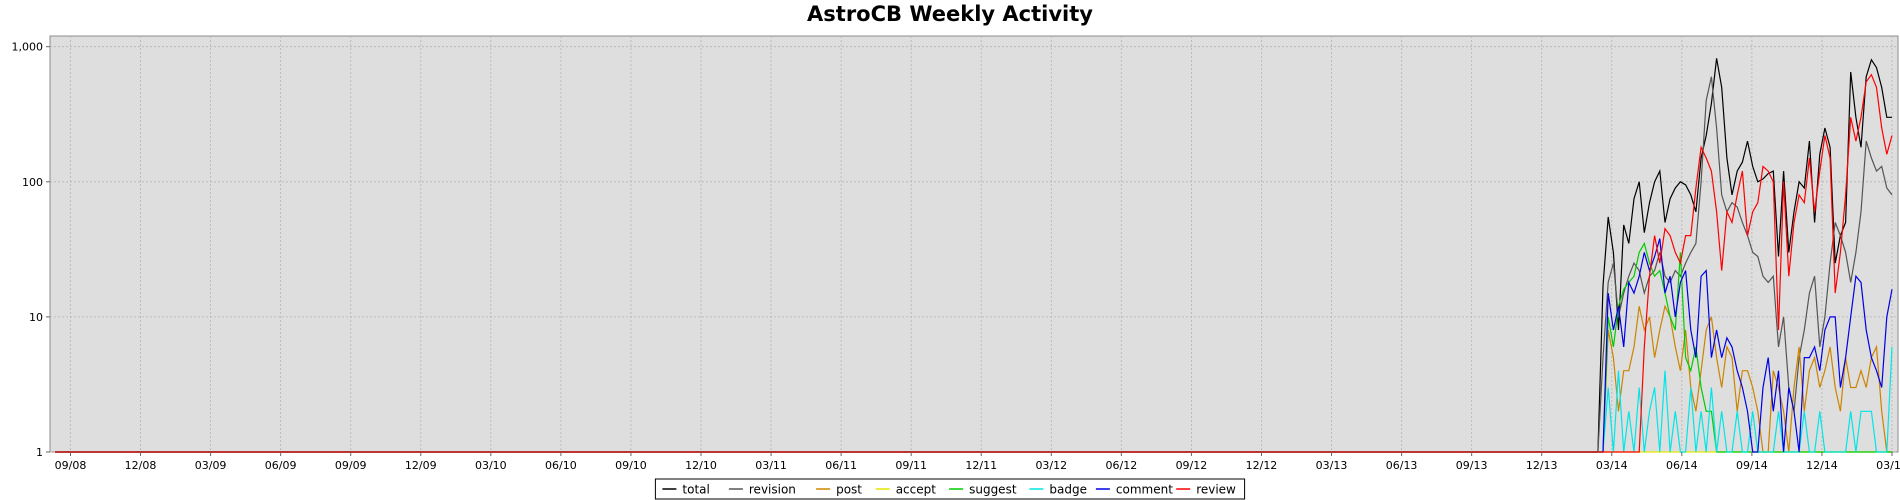 The image size is (1900, 500). Describe the element at coordinates (1068, 490) in the screenshot. I see `legend-label-badge: badge` at that location.